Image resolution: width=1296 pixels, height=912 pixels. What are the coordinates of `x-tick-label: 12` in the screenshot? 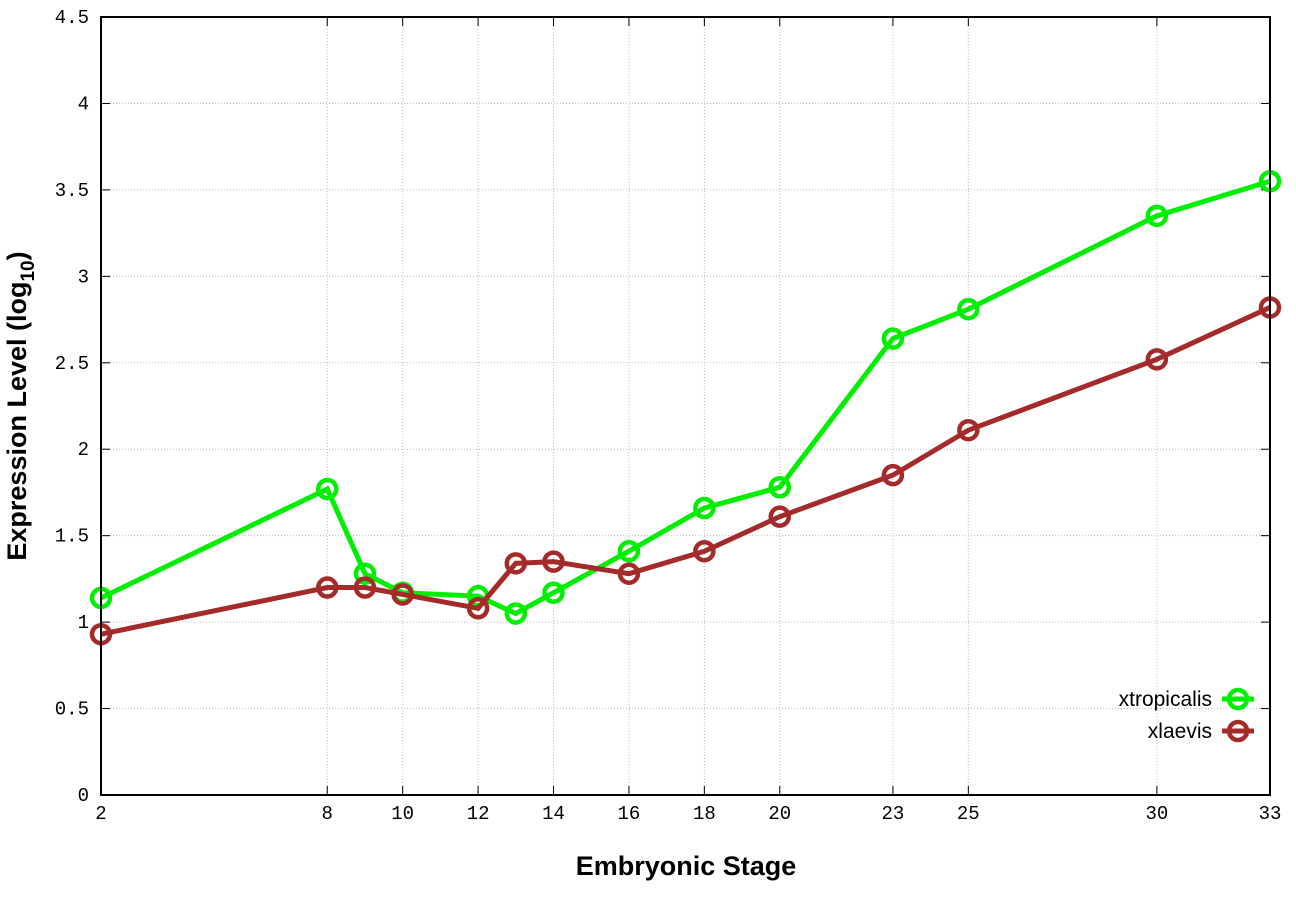 It's located at (478, 814).